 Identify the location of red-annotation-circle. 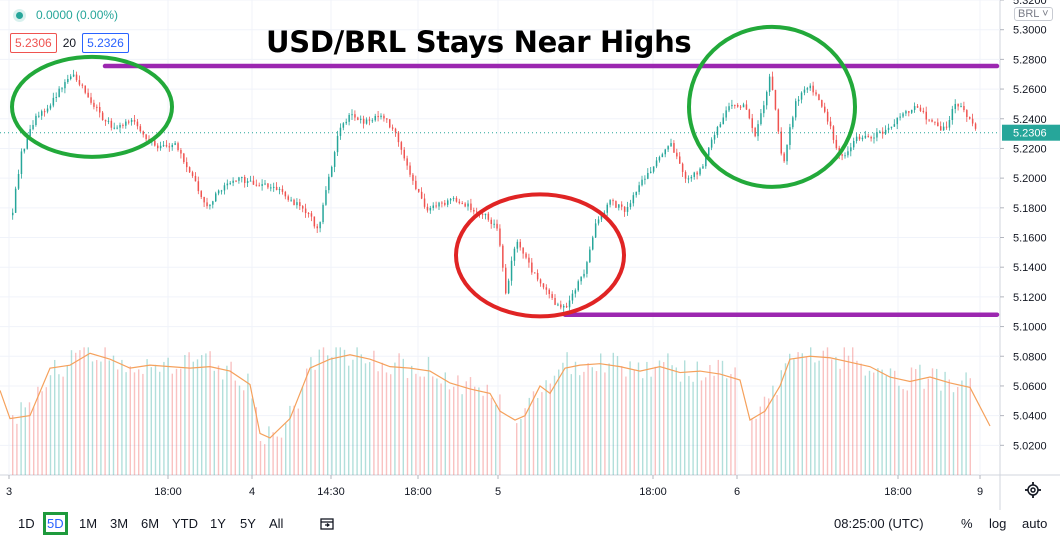
(540, 255).